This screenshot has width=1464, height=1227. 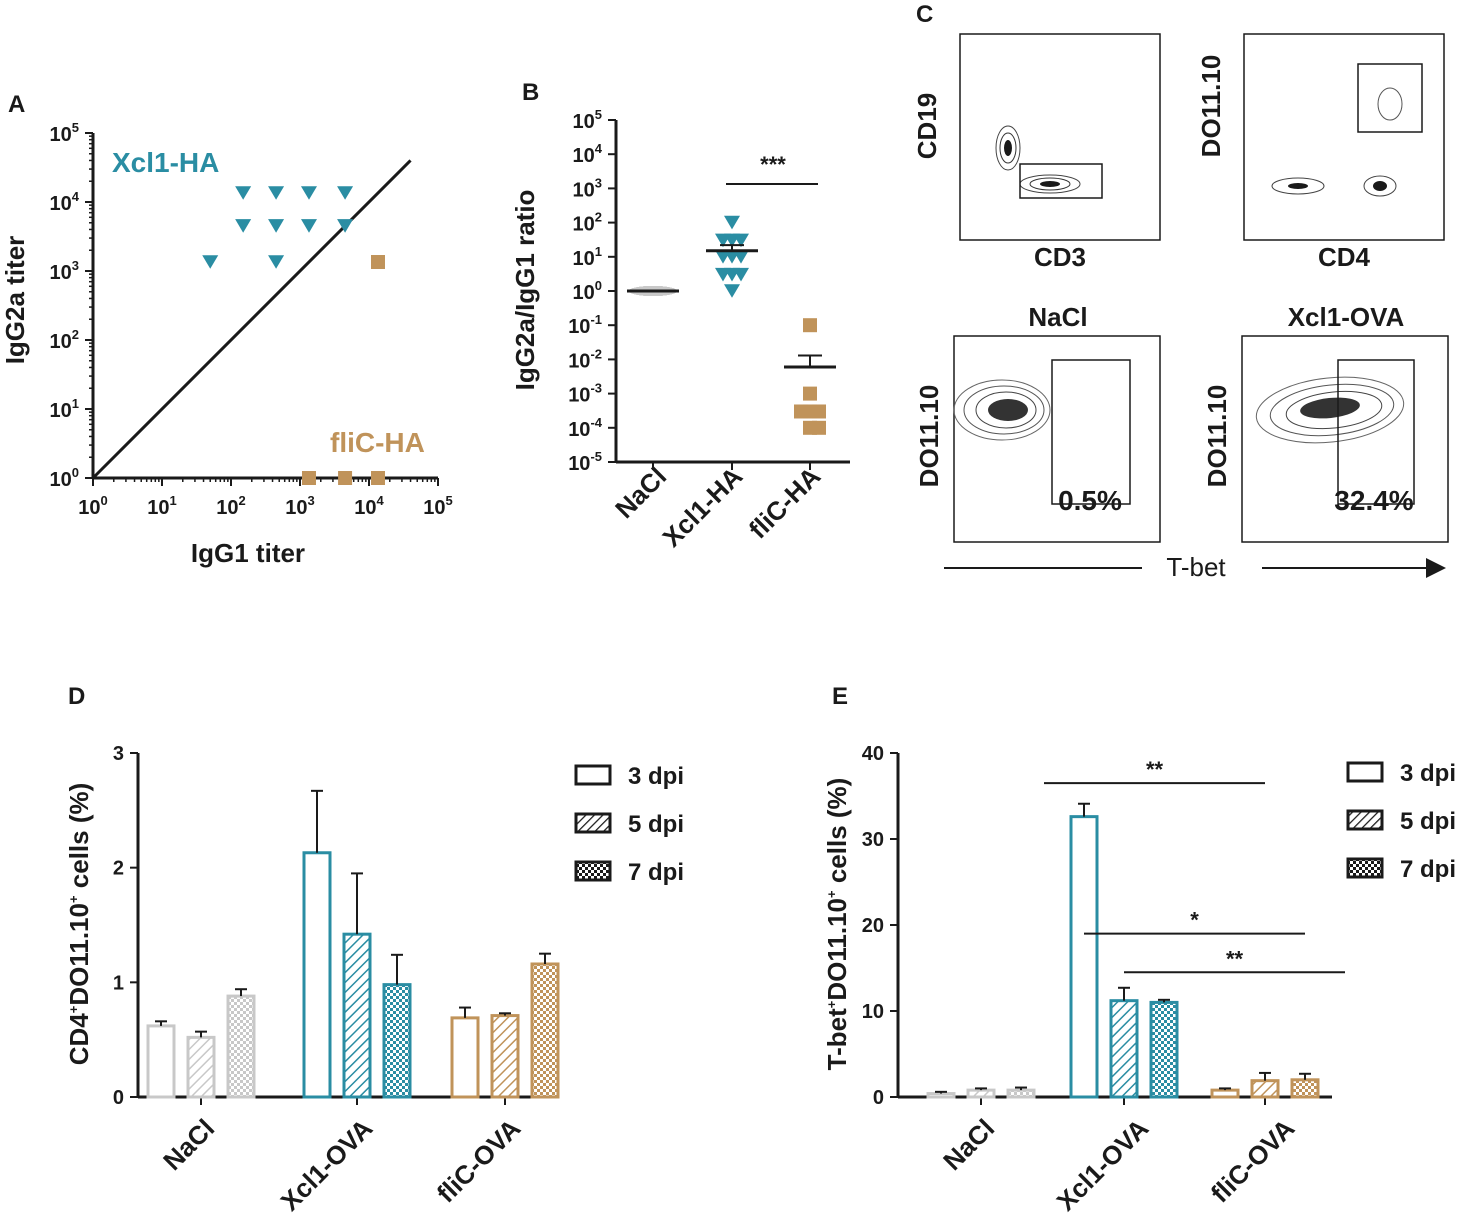 What do you see at coordinates (837, 1039) in the screenshot?
I see `panel-e-ylabel-main: T-bet` at bounding box center [837, 1039].